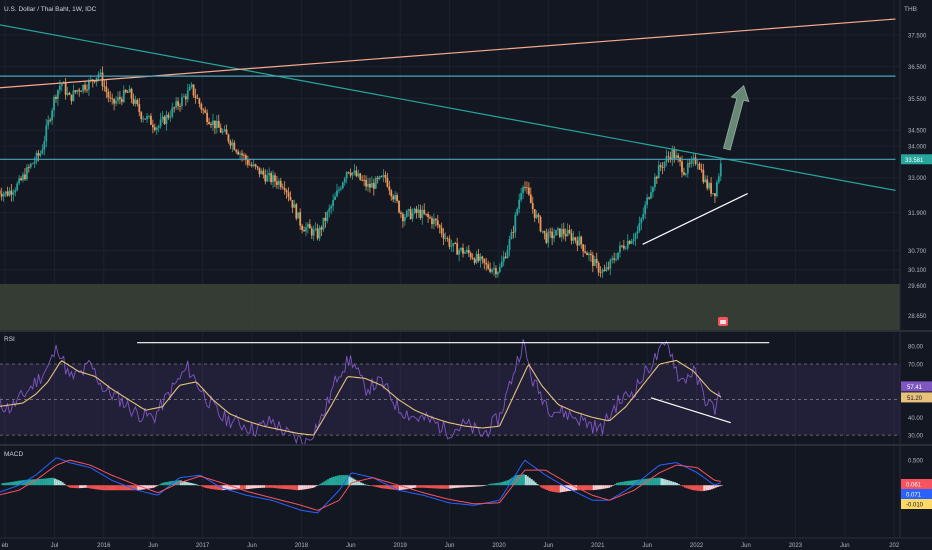 This screenshot has width=932, height=550. I want to click on rsi-axis: 80.00 70.00 57.41 51.20 40.00 30.00, so click(916, 392).